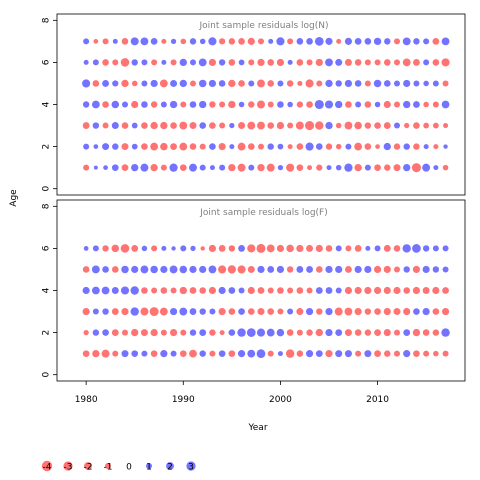 The height and width of the screenshot is (480, 480). What do you see at coordinates (377, 400) in the screenshot?
I see `x-tick-label: 2010` at bounding box center [377, 400].